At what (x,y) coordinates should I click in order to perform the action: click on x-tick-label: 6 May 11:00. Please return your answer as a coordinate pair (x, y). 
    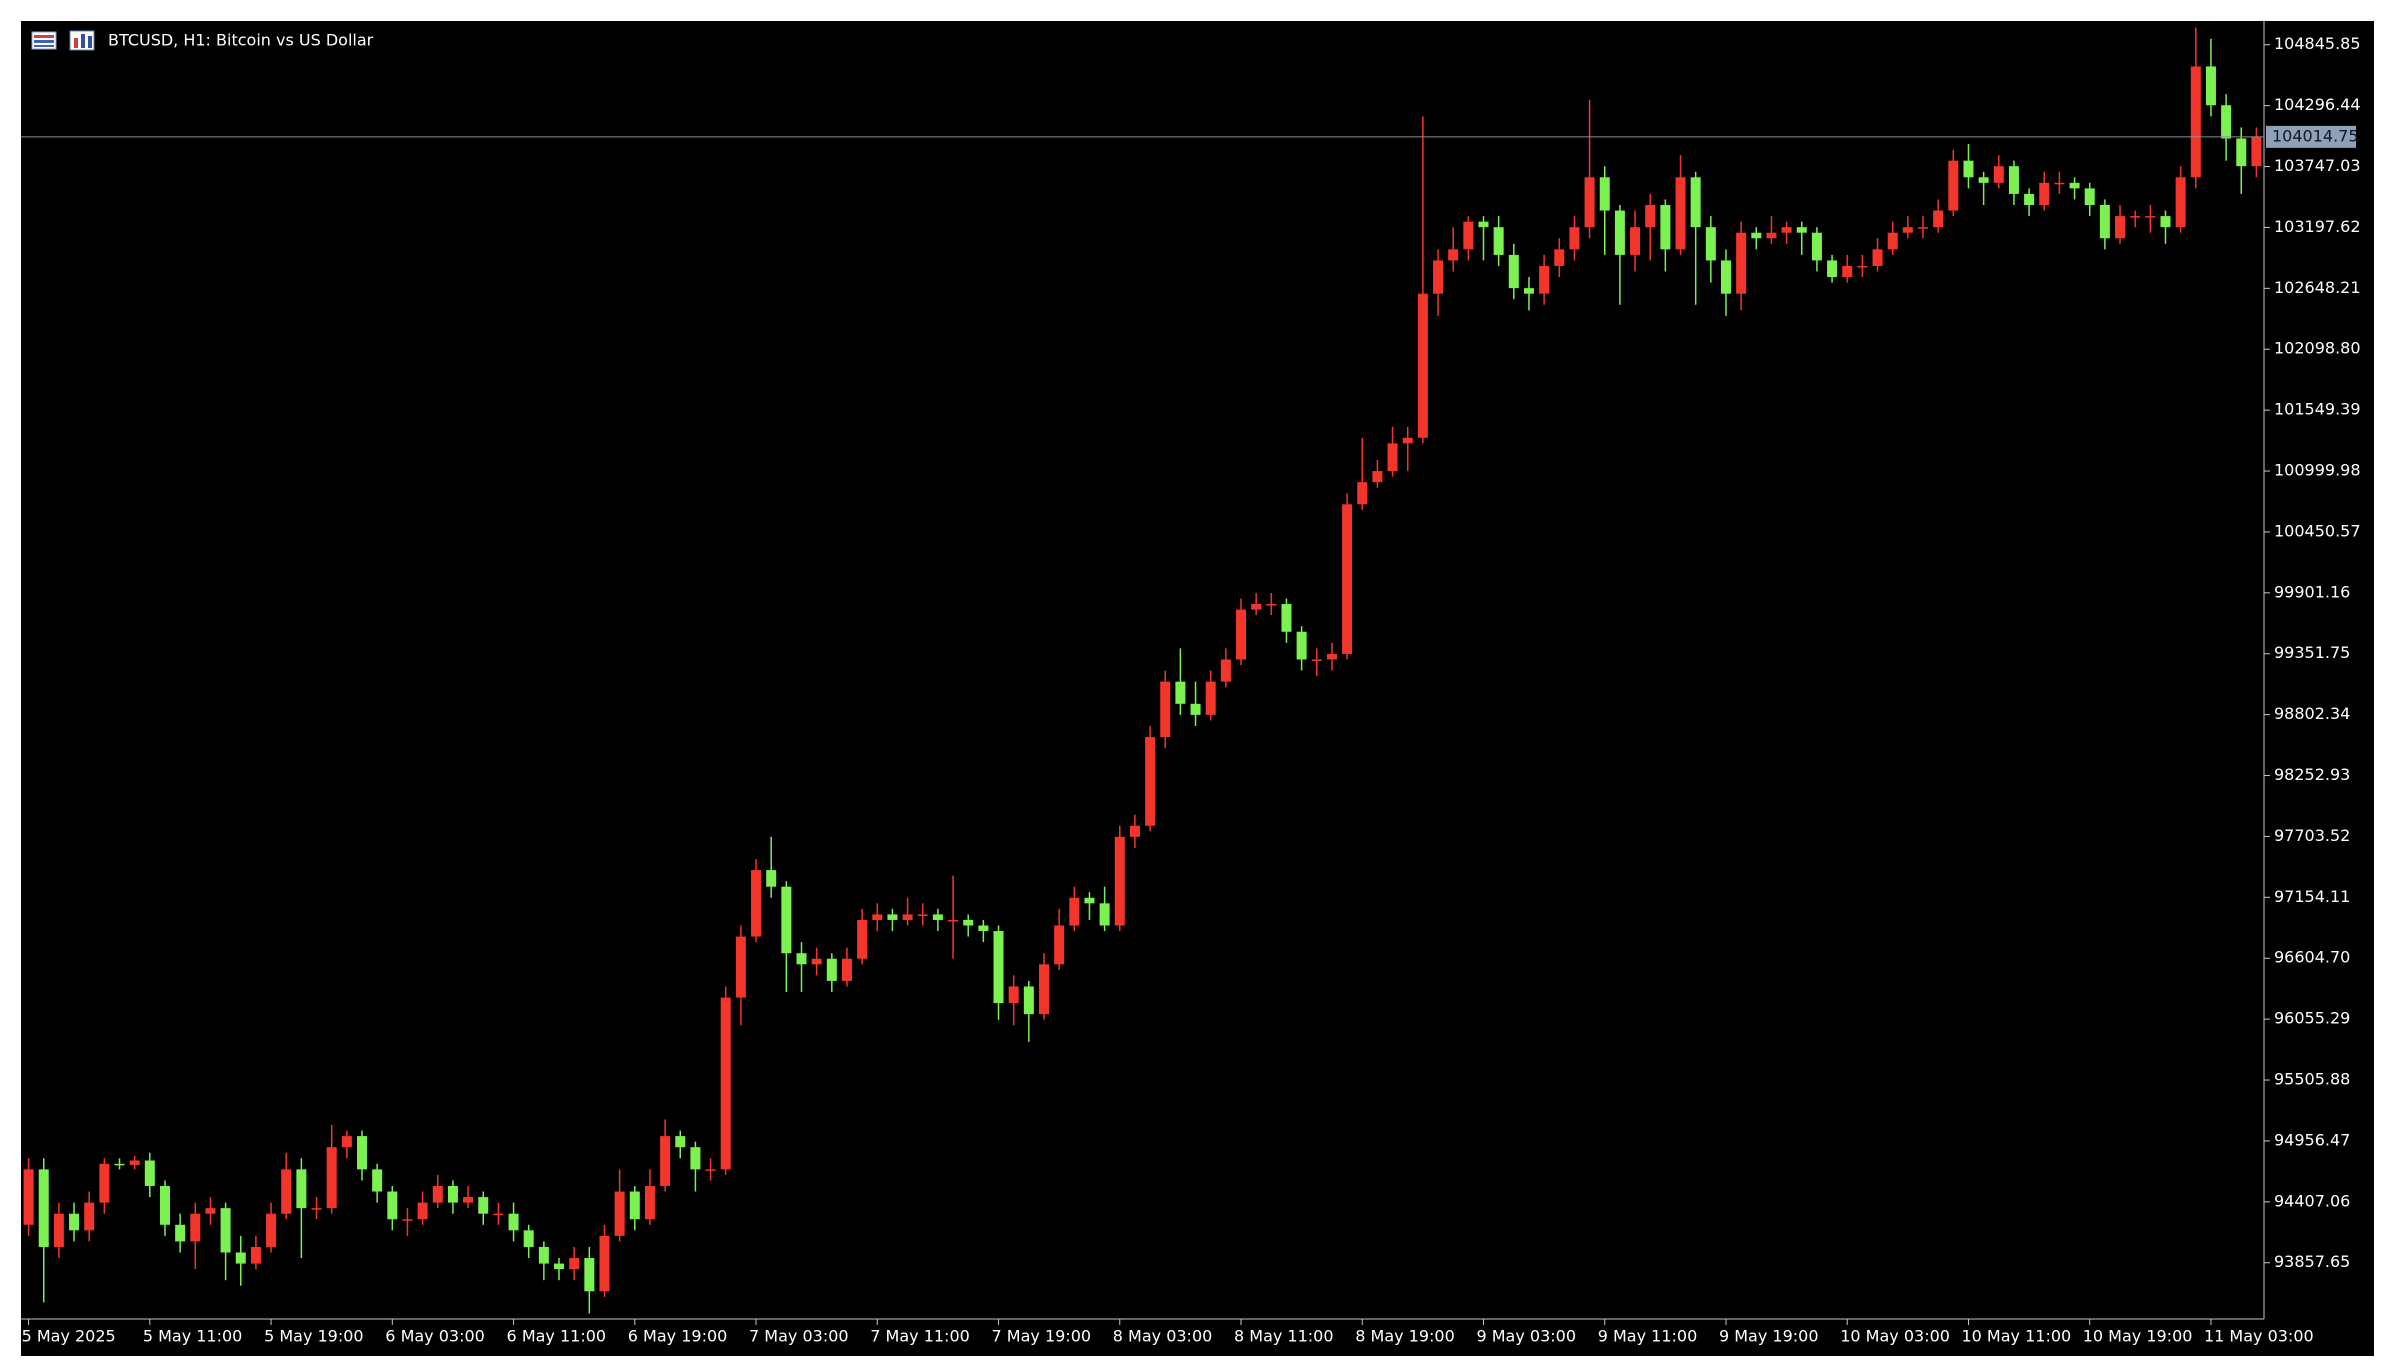
    Looking at the image, I should click on (557, 1336).